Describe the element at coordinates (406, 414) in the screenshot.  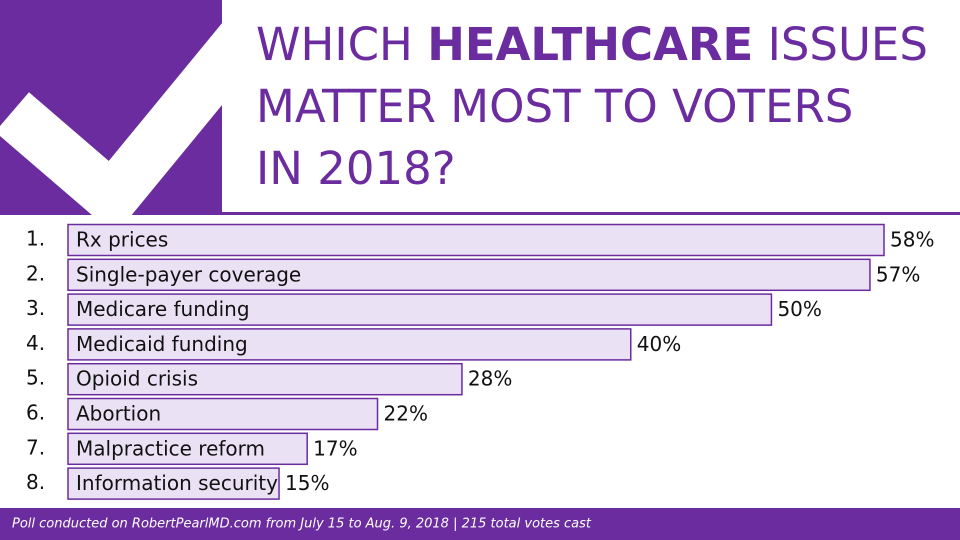
I see `value-label: 22%` at that location.